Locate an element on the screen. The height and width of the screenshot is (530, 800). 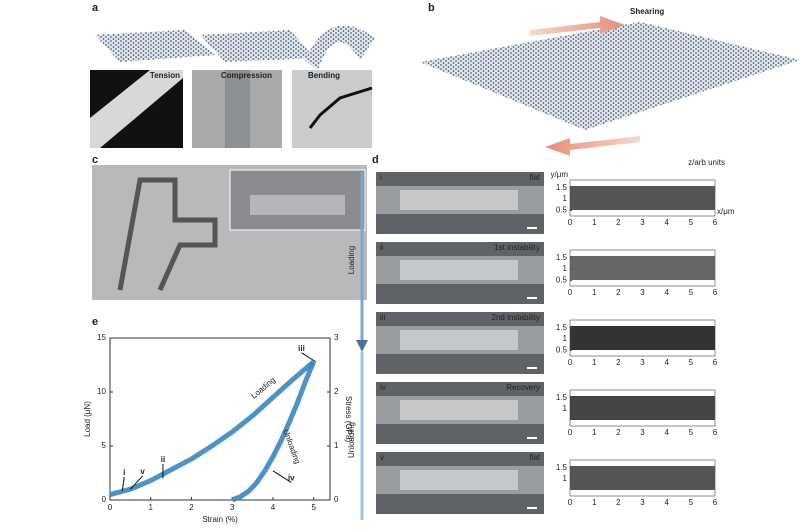
y2-label: Stress (GPa) is located at coordinates (348, 419).